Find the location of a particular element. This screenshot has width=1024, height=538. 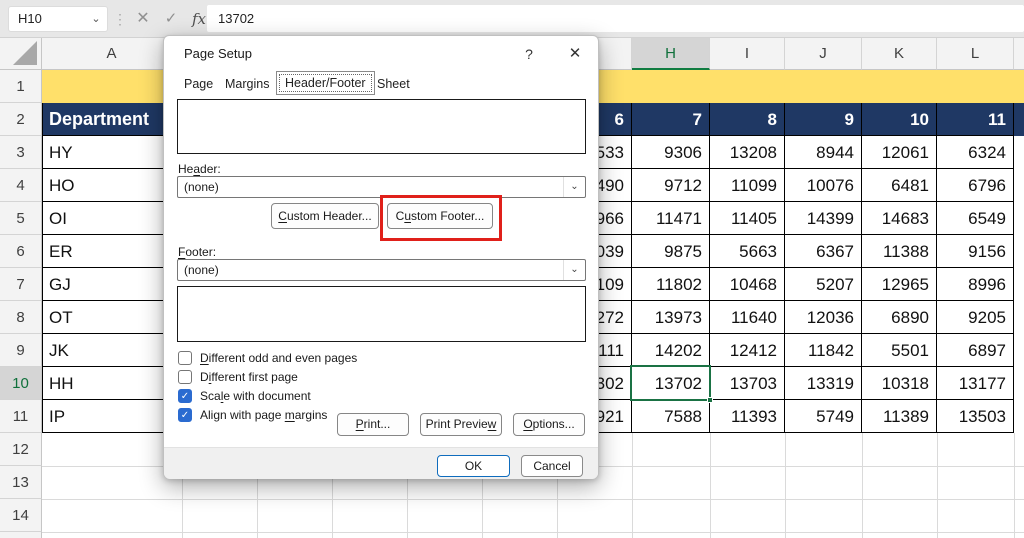

row-header-7: 7 is located at coordinates (21, 284).